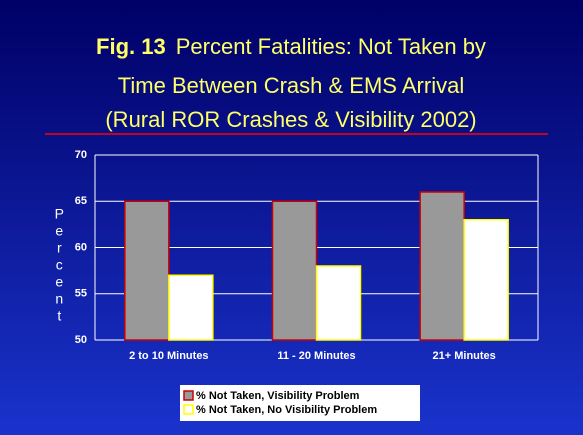  I want to click on y-tick-label: 60, so click(81, 247).